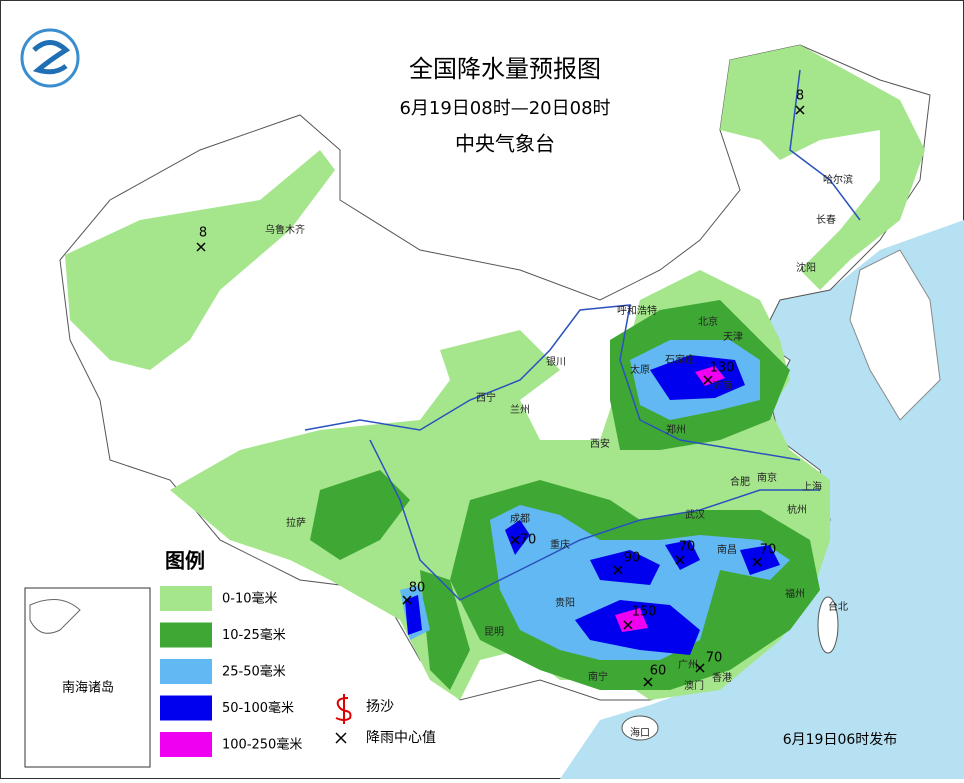 The image size is (964, 783). What do you see at coordinates (733, 337) in the screenshot?
I see `city-label: 天津` at bounding box center [733, 337].